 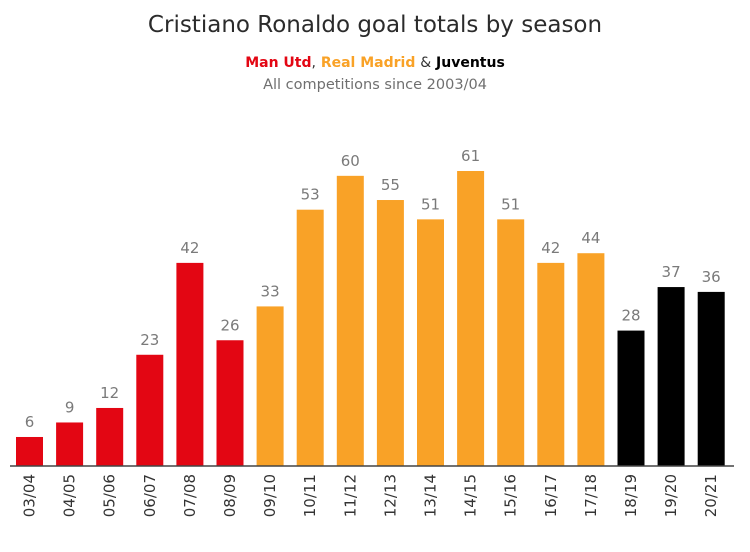 What do you see at coordinates (711, 495) in the screenshot?
I see `x-tick-label: 20/21` at bounding box center [711, 495].